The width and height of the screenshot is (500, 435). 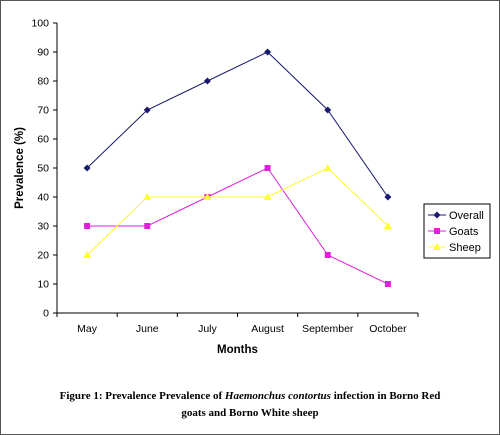 I want to click on x-tick-label: October, so click(x=388, y=329).